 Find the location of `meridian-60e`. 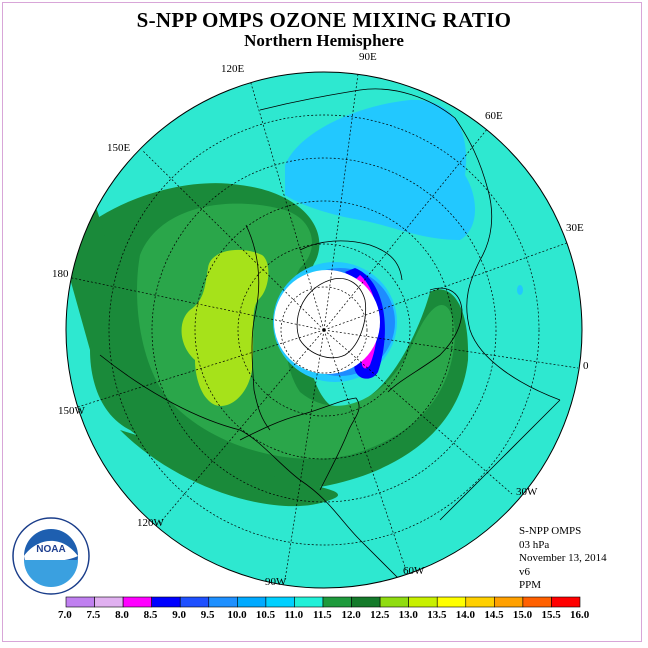

meridian-60e is located at coordinates (406, 229).